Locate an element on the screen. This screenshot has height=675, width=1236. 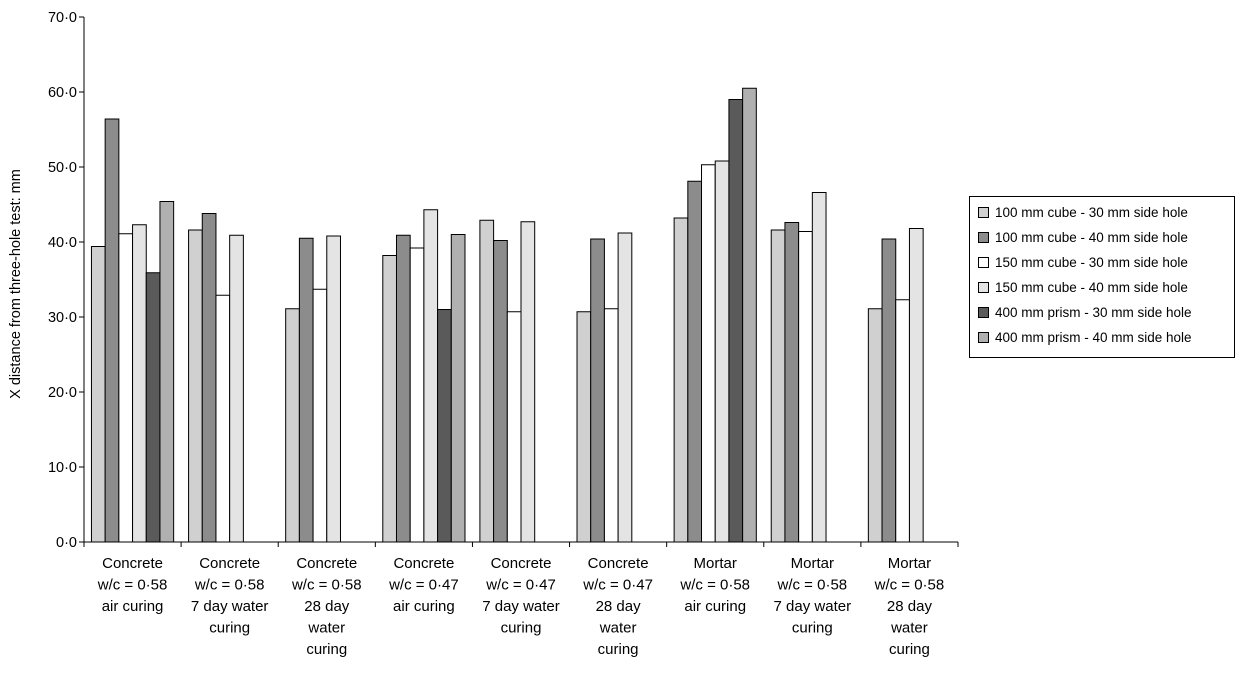
y-axis-label: X distance from three-hole test: mm is located at coordinates (16, 284).